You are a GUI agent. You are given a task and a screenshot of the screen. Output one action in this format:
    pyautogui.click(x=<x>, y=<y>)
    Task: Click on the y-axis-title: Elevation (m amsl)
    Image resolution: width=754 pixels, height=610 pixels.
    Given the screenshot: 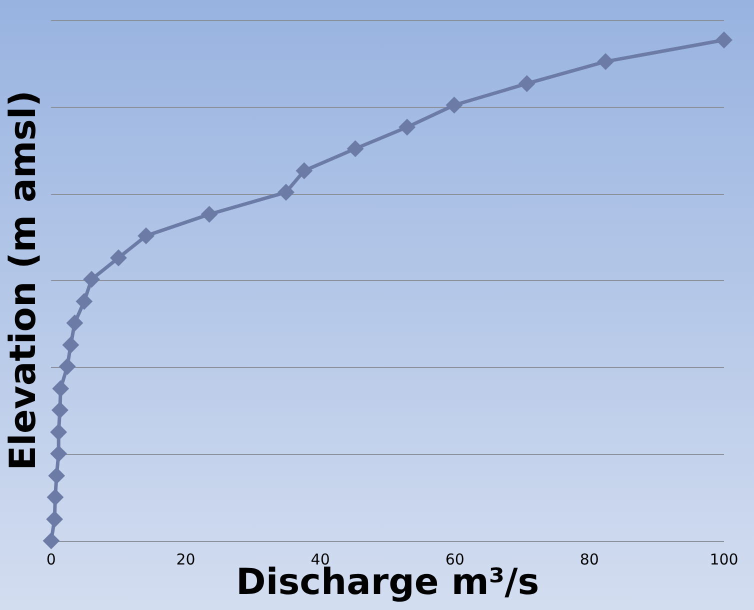 What is the action you would take?
    pyautogui.click(x=23, y=280)
    